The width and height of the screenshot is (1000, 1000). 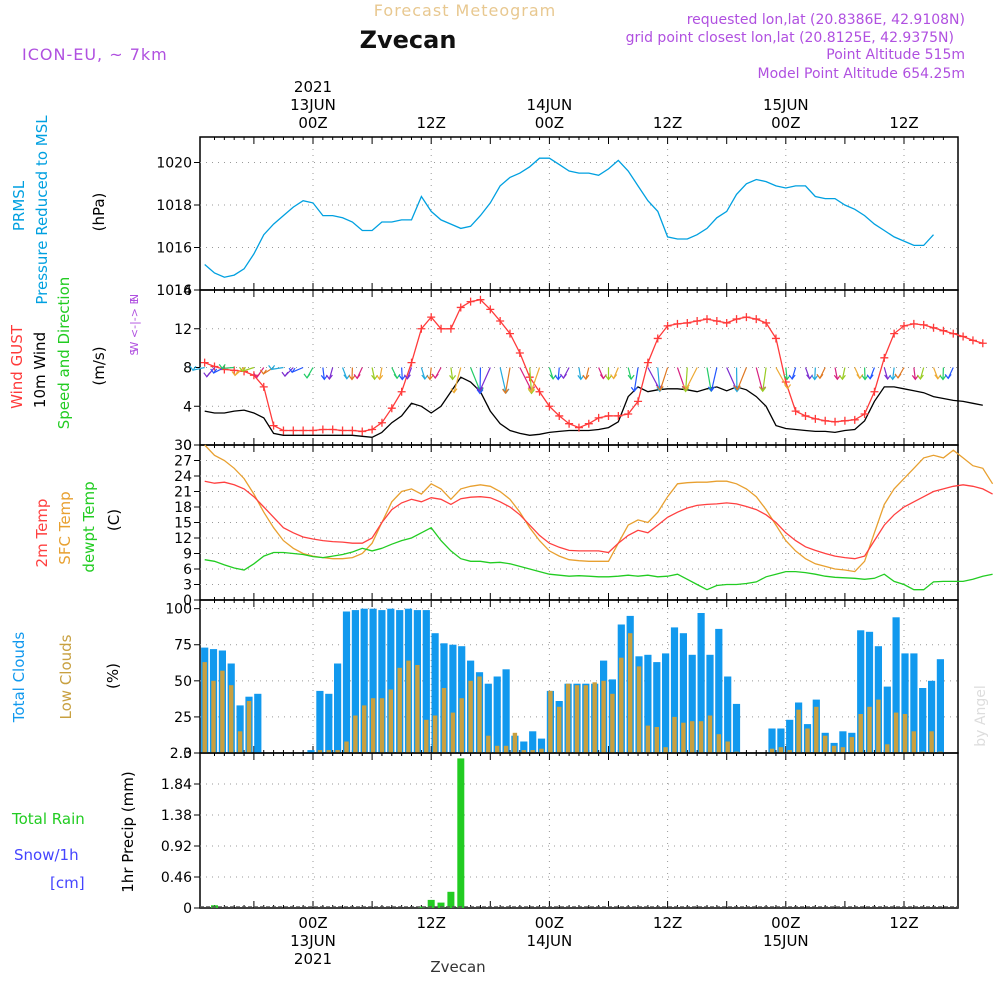 I want to click on time-label-bottom: 14JUN, so click(x=550, y=941).